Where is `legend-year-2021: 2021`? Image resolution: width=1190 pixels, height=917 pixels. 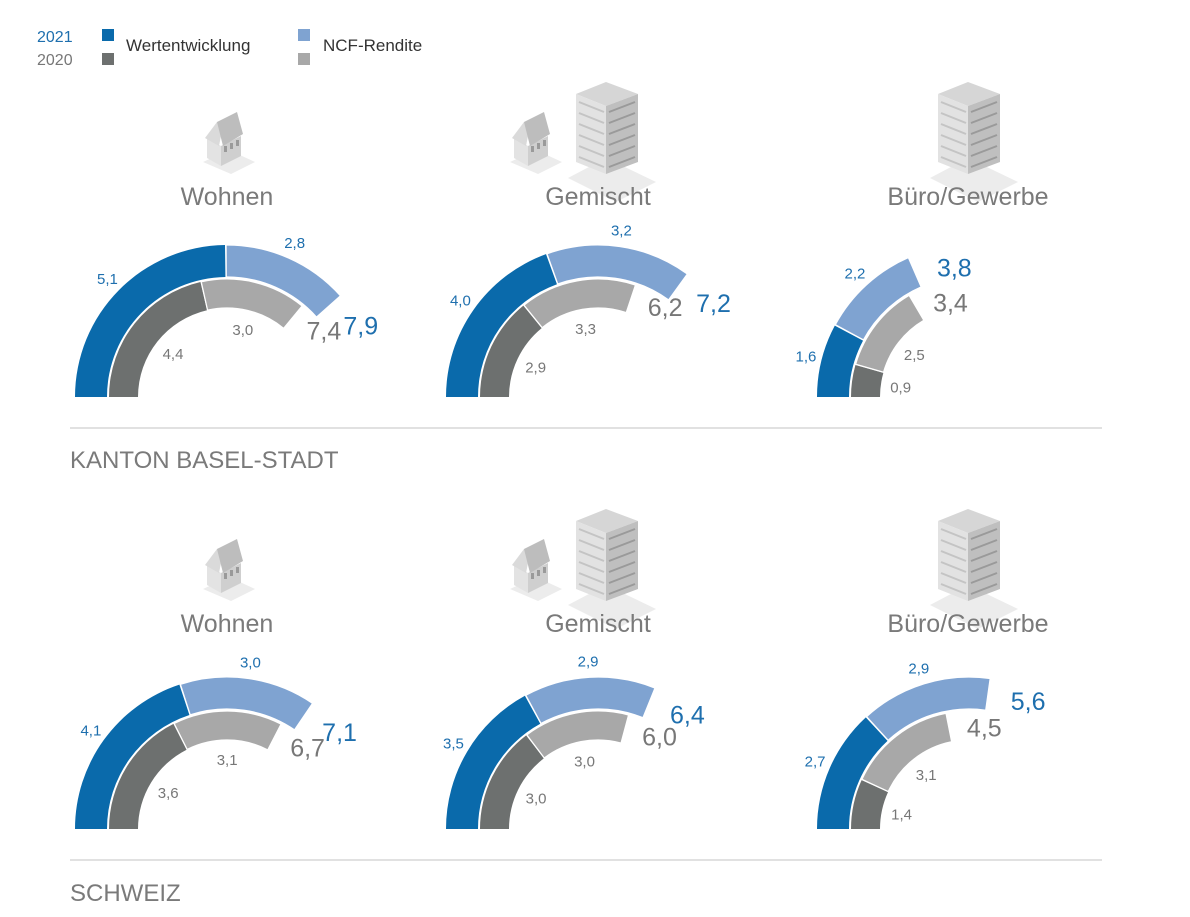
legend-year-2021: 2021 is located at coordinates (55, 37).